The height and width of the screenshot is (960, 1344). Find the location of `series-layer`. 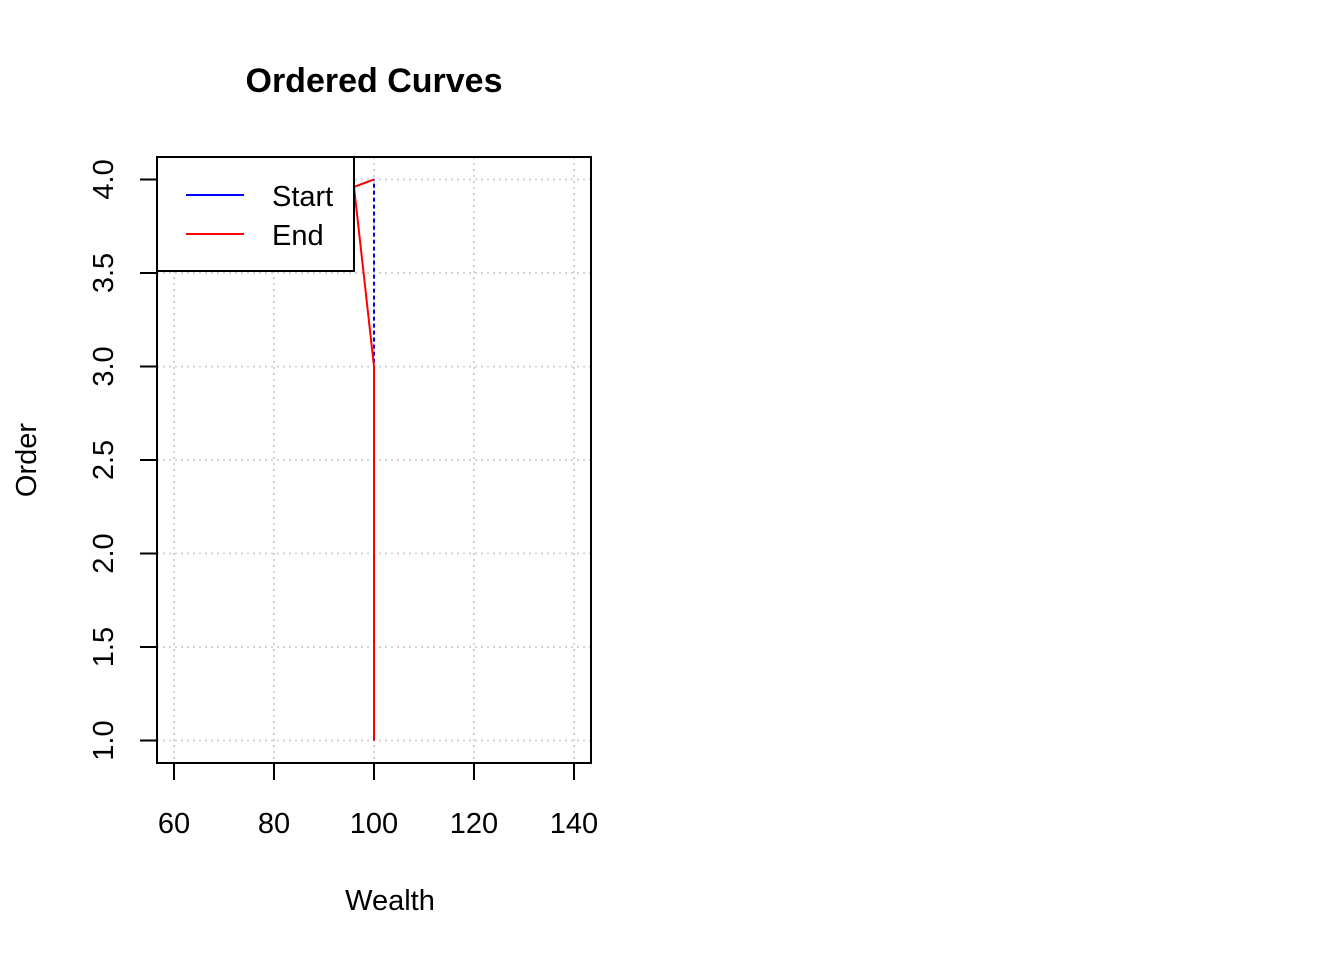

series-layer is located at coordinates (363, 459).